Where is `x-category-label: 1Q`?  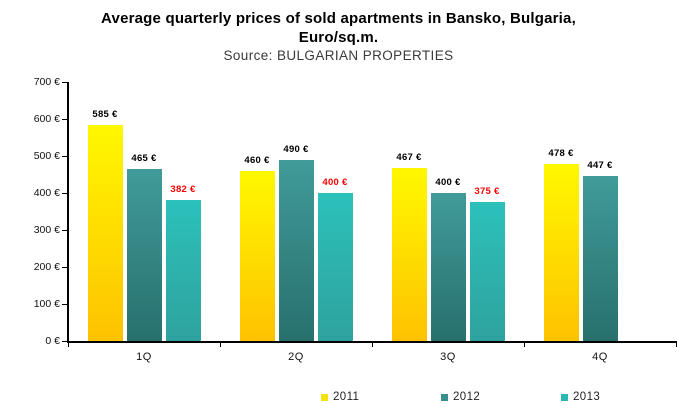
x-category-label: 1Q is located at coordinates (144, 357).